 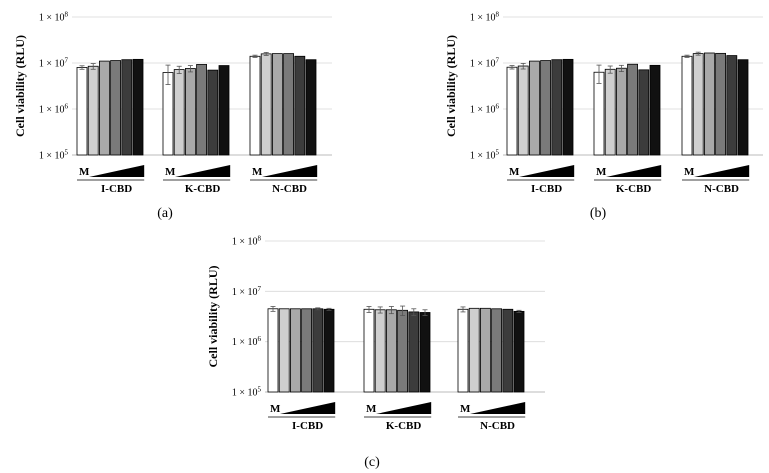 What do you see at coordinates (598, 213) in the screenshot?
I see `panel-label: (b)` at bounding box center [598, 213].